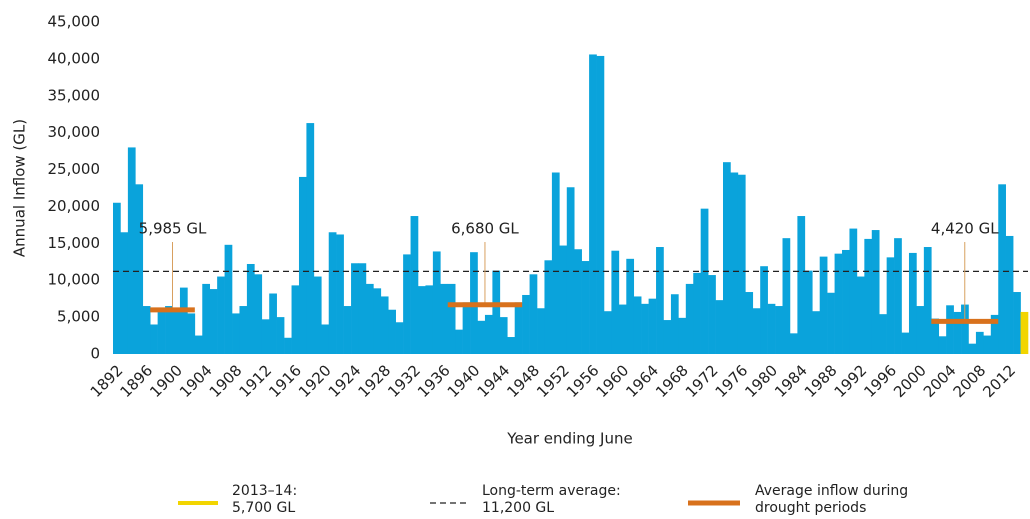 The width and height of the screenshot is (1030, 519). What do you see at coordinates (20, 188) in the screenshot?
I see `y-axis-label: Annual Inflow (GL)` at bounding box center [20, 188].